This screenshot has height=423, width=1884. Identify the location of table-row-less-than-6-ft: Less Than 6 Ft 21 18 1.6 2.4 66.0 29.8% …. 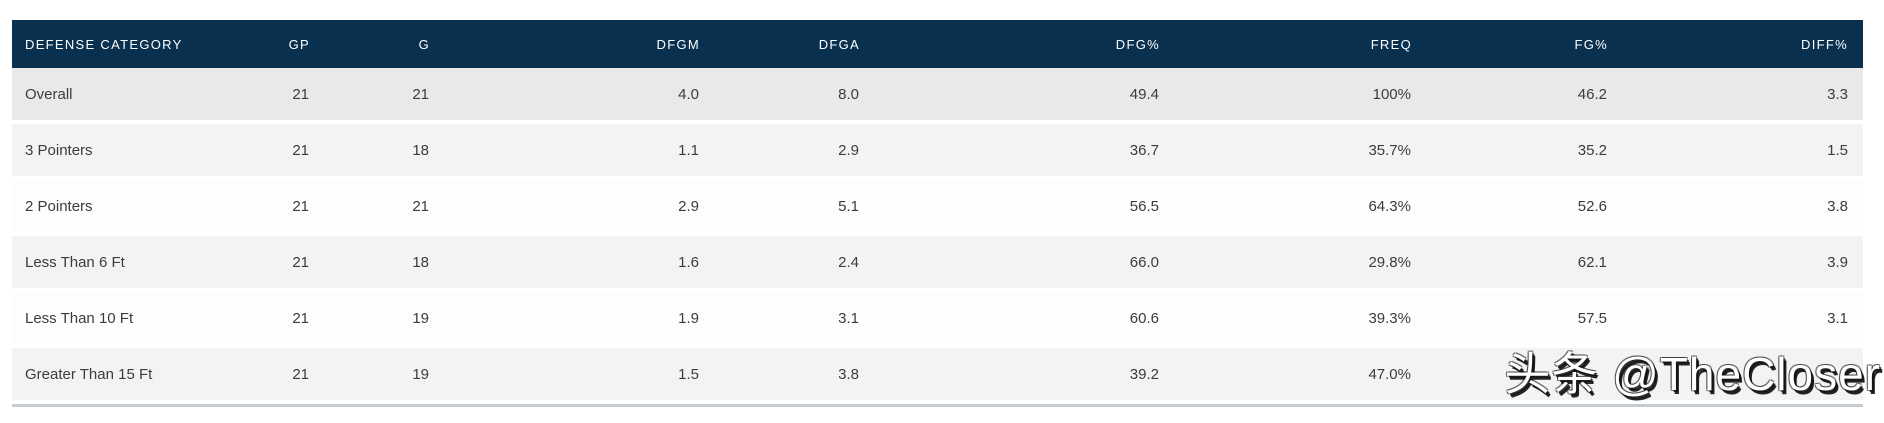
(937, 263).